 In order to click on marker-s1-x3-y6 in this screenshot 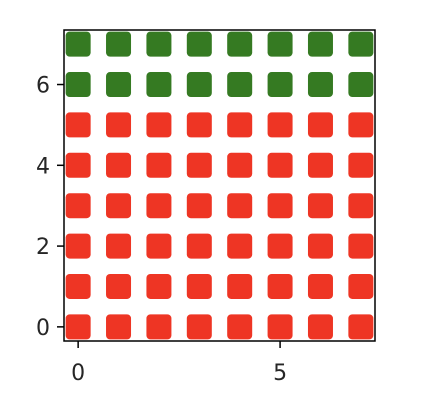, I will do `click(199, 85)`.